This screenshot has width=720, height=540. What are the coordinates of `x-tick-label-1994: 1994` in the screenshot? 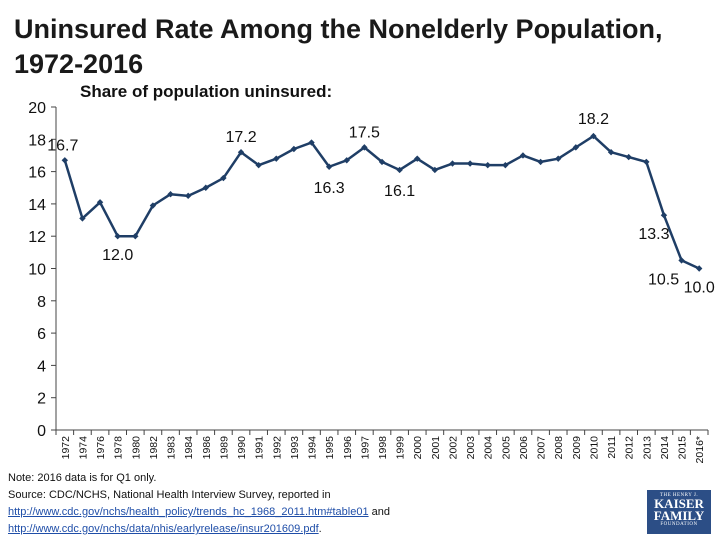 It's located at (313, 448).